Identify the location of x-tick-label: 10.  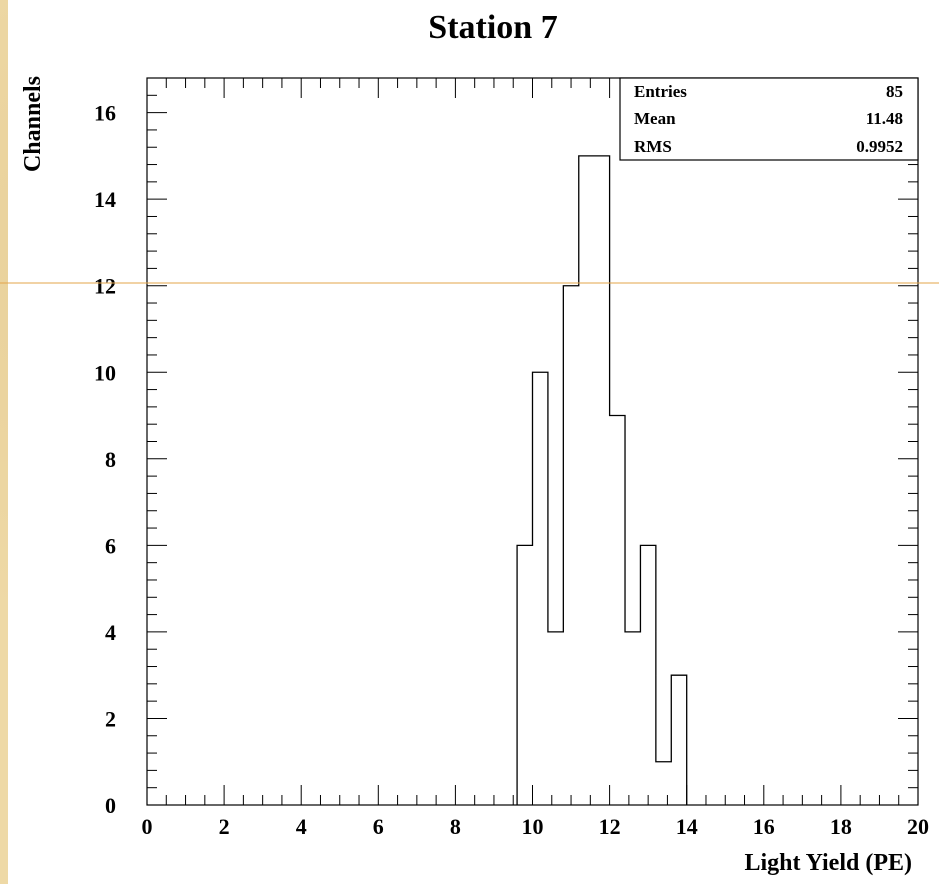
(533, 826).